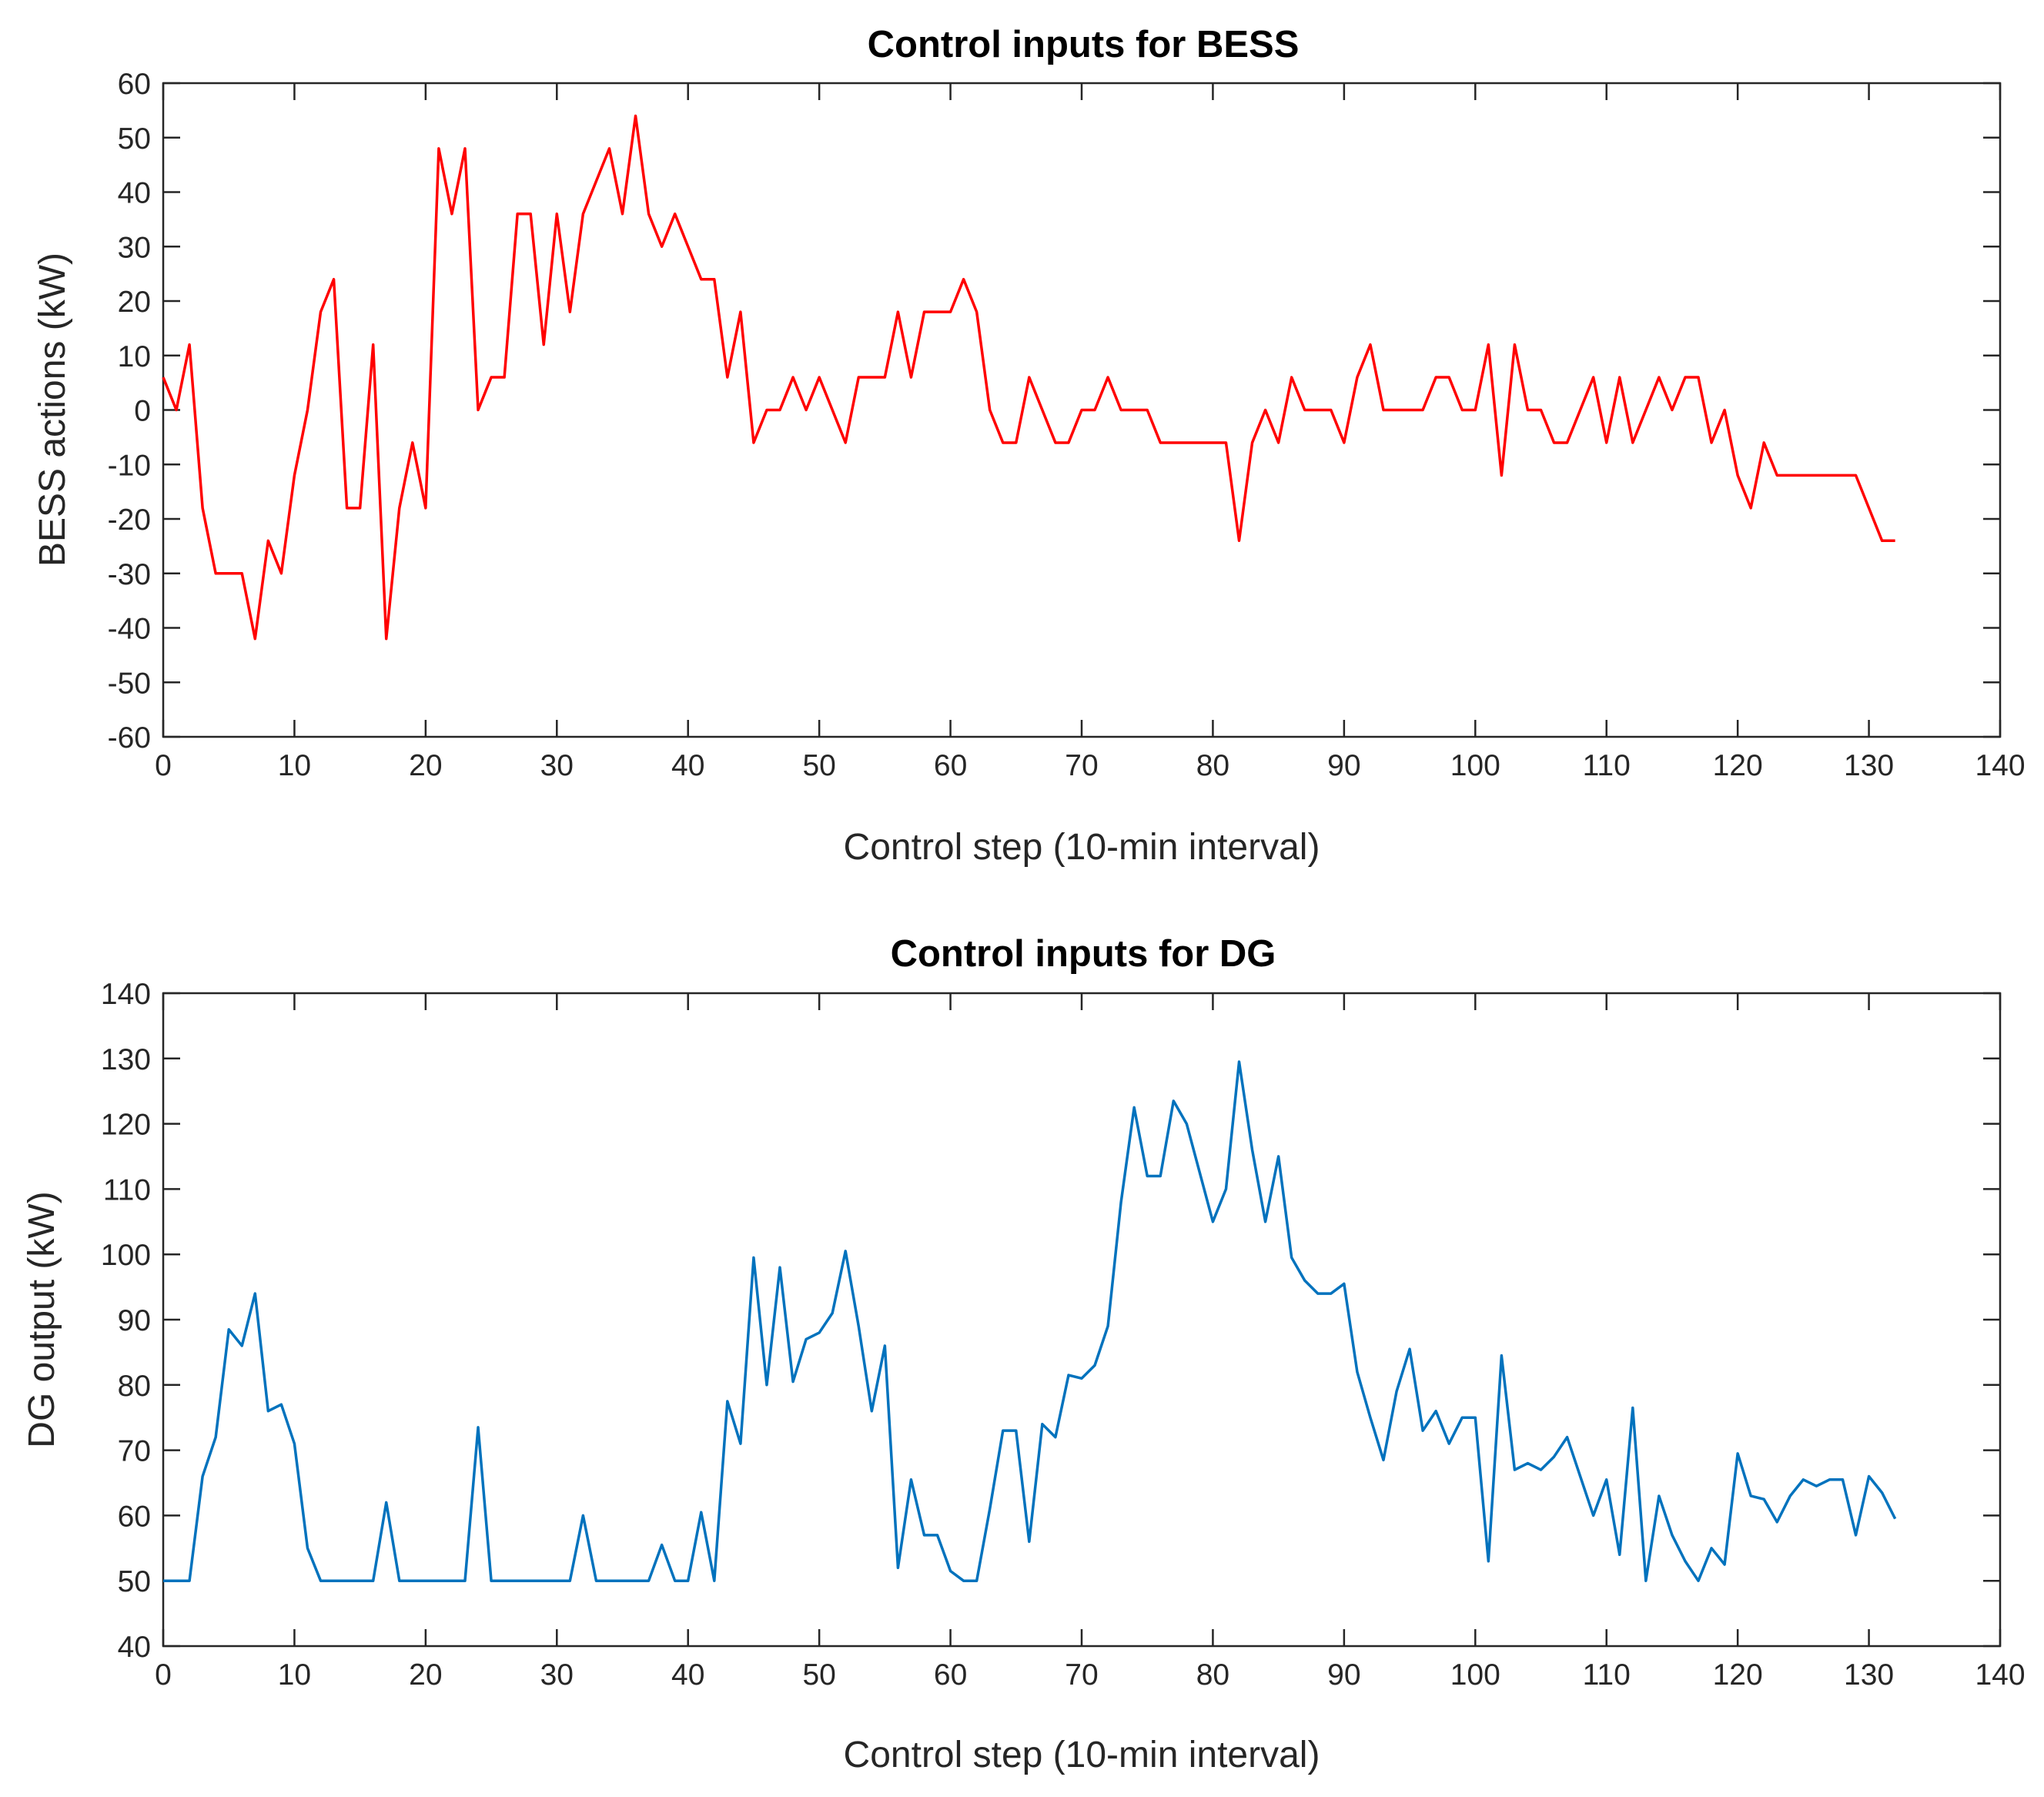  What do you see at coordinates (1212, 1675) in the screenshot?
I see `dg-x-tick-label: 80` at bounding box center [1212, 1675].